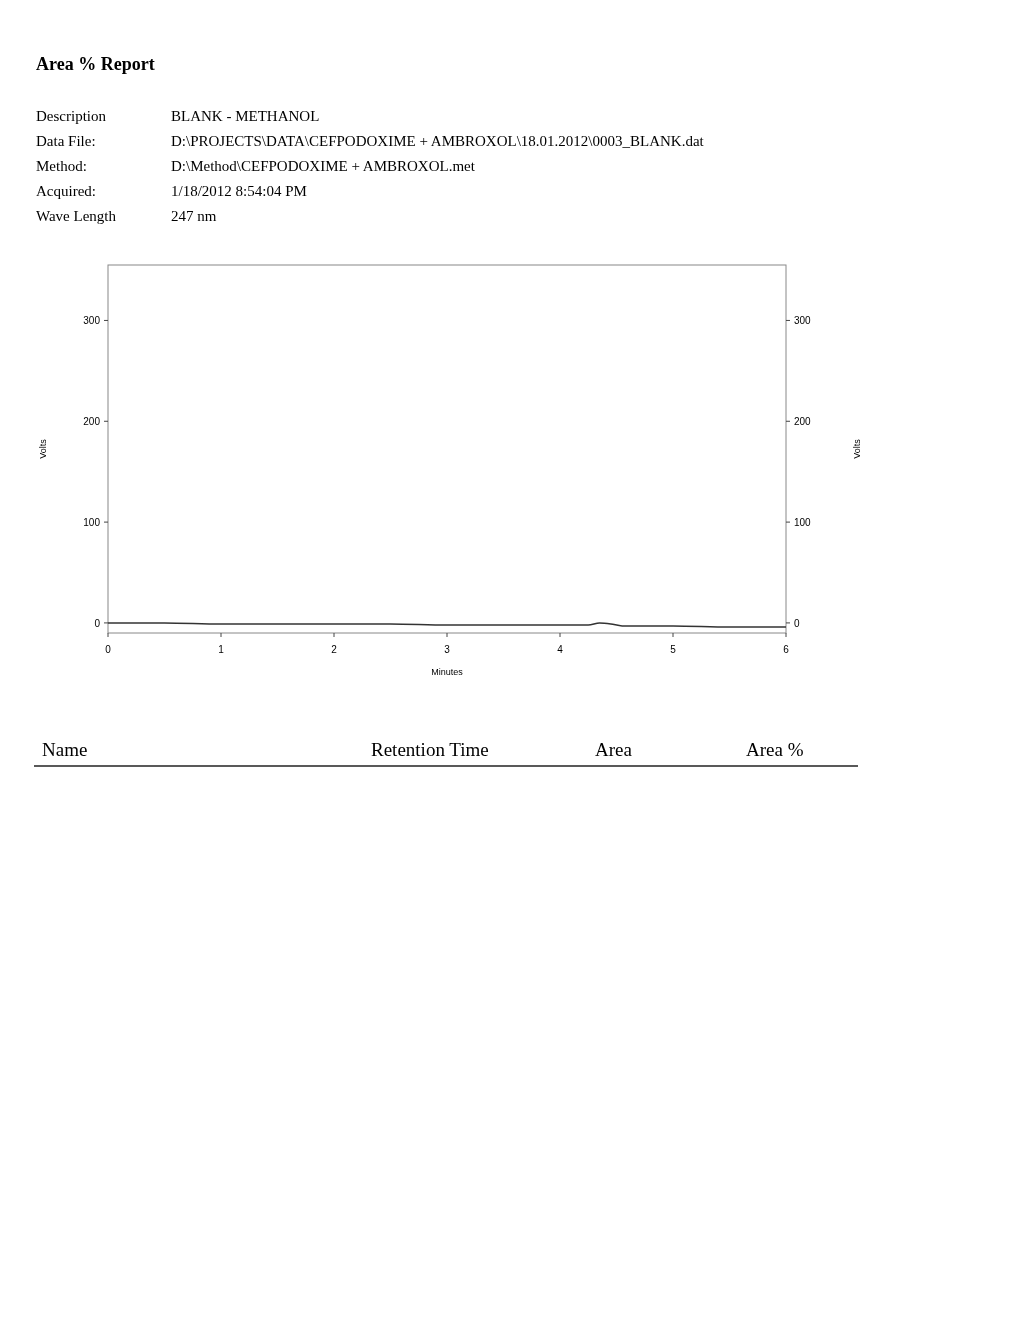 The image size is (1023, 1333). I want to click on y2-tick-label: 200, so click(803, 422).